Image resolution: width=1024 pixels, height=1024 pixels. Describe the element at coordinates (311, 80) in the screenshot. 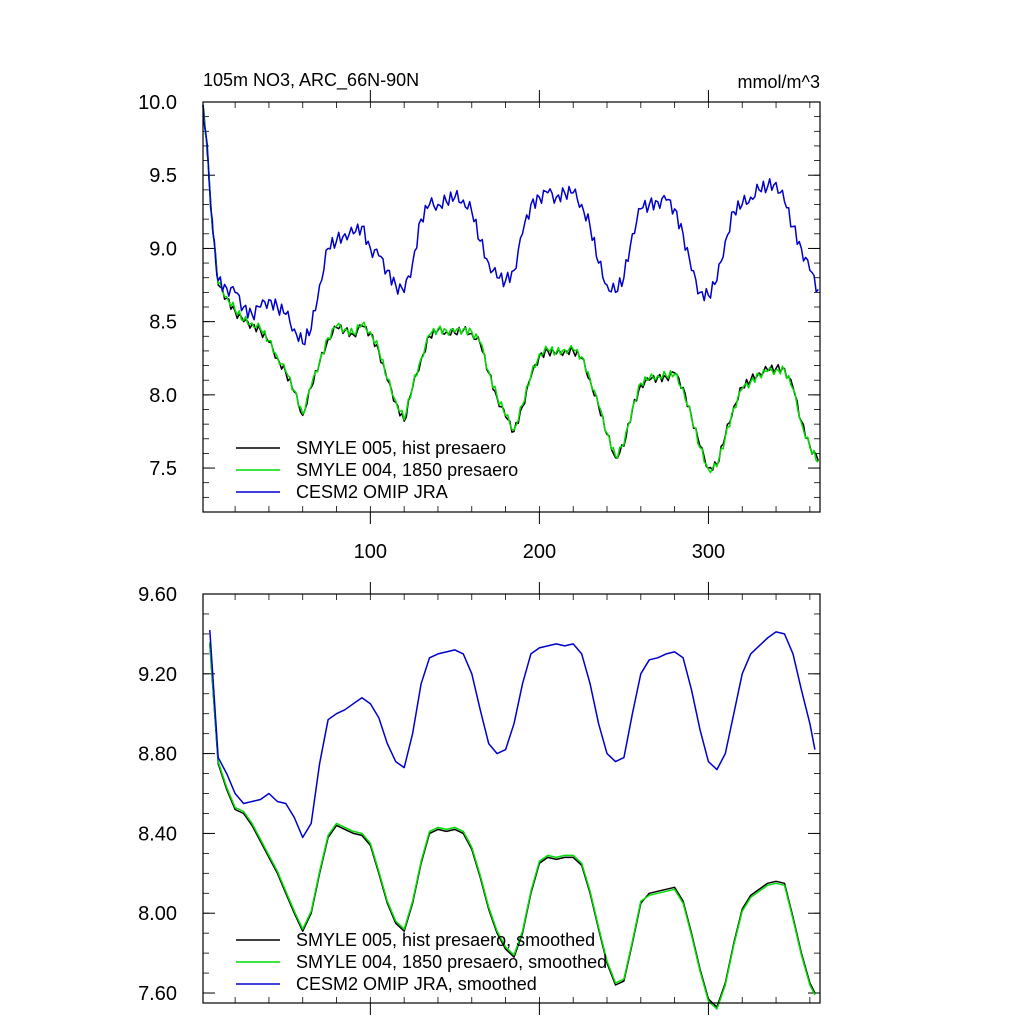

I see `top-panel-title: 105m NO3, ARC_66N-90N` at that location.